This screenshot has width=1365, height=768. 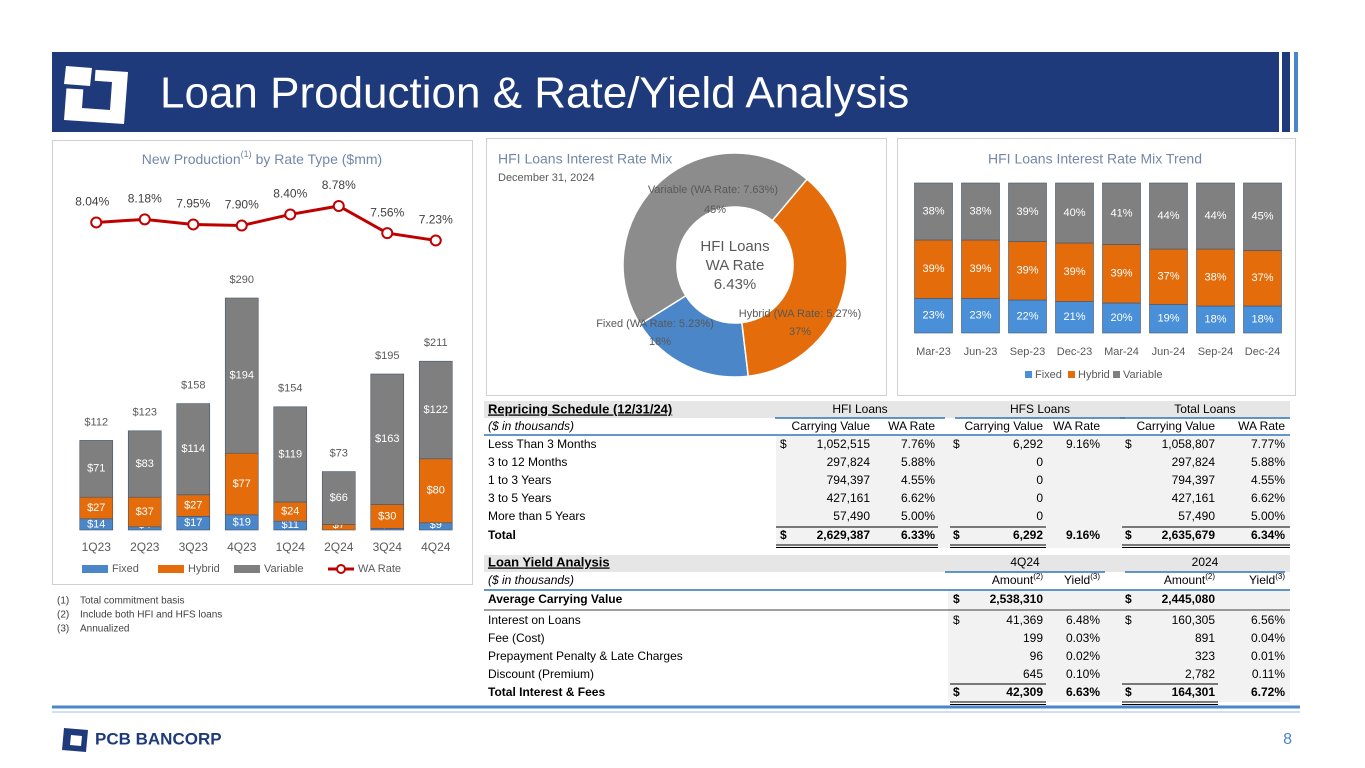 What do you see at coordinates (246, 154) in the screenshot?
I see `chart-title-note: (1)` at bounding box center [246, 154].